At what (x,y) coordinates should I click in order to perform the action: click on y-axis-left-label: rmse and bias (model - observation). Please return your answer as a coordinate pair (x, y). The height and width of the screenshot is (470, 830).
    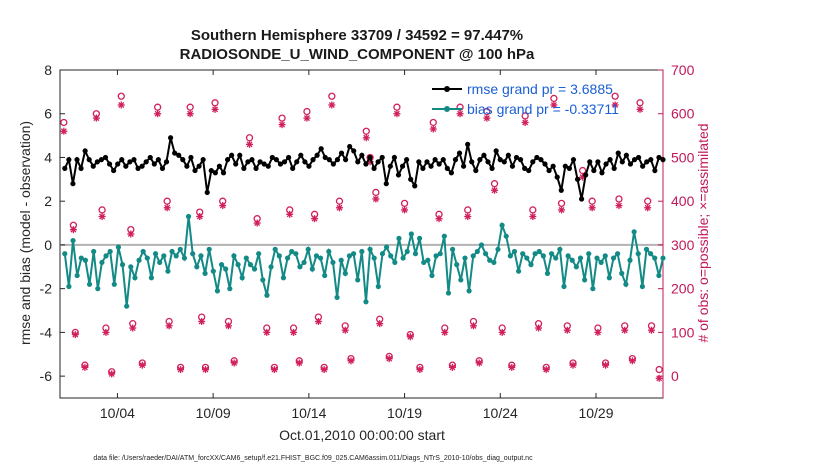
    Looking at the image, I should click on (25, 233).